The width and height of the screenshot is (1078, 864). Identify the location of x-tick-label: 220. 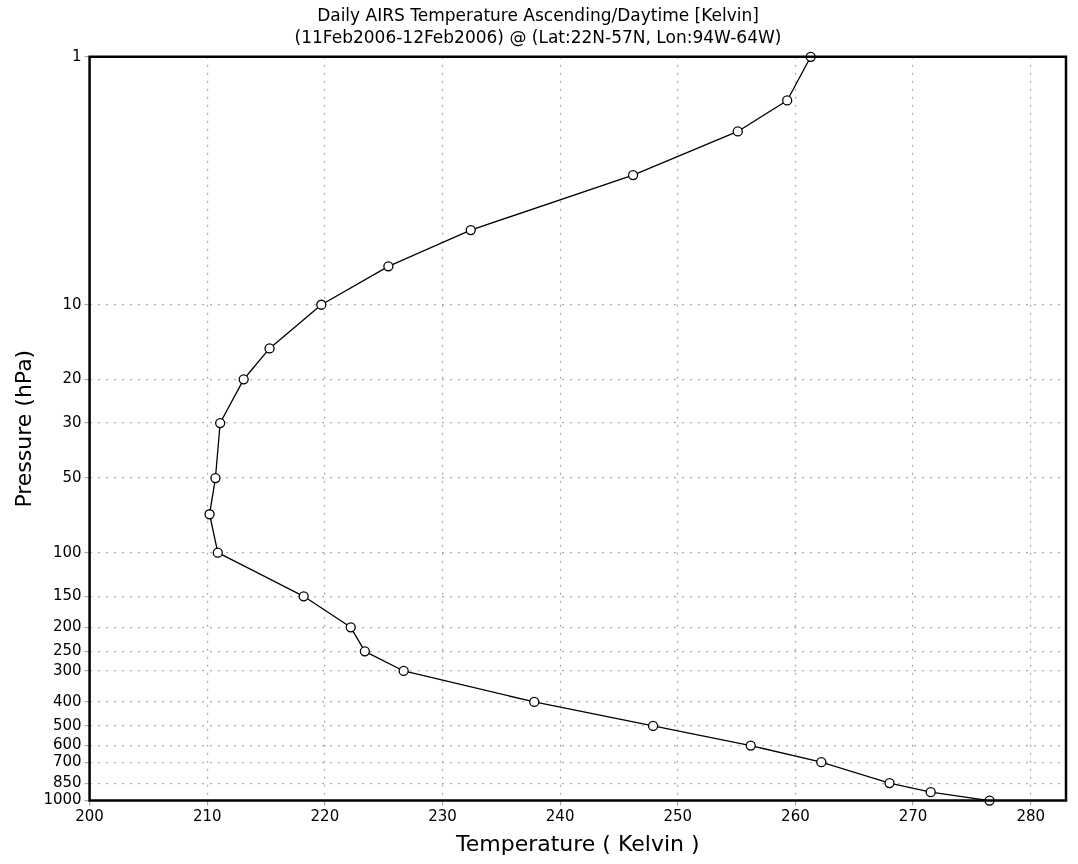
(325, 816).